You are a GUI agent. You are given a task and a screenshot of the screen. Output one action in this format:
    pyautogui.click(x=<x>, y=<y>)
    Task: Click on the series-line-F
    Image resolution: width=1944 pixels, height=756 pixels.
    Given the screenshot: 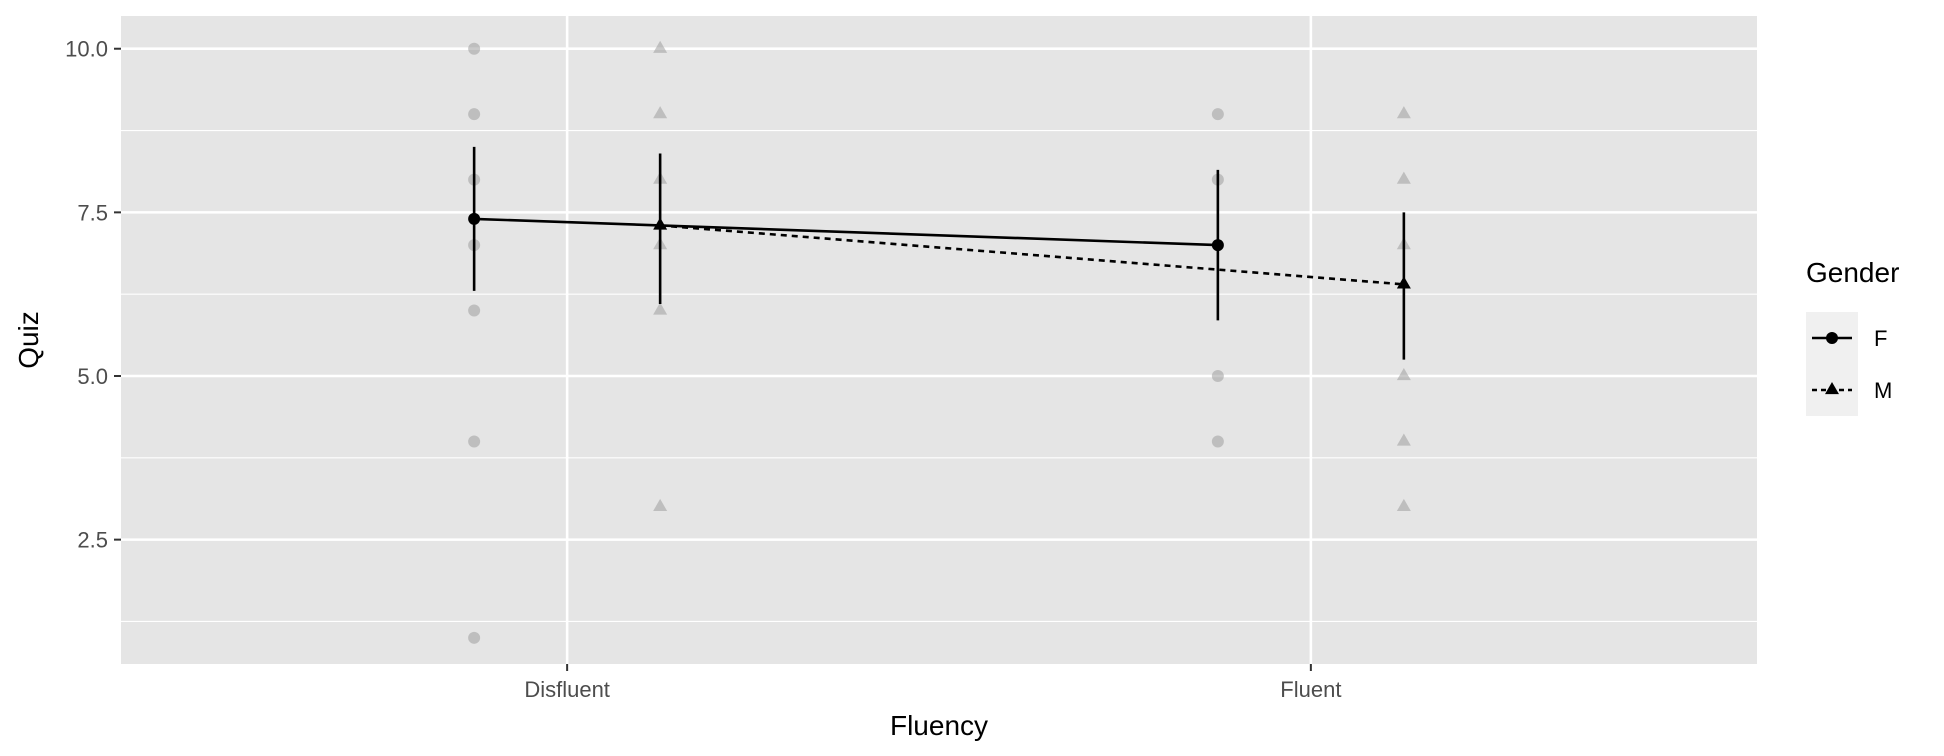 What is the action you would take?
    pyautogui.click(x=846, y=232)
    